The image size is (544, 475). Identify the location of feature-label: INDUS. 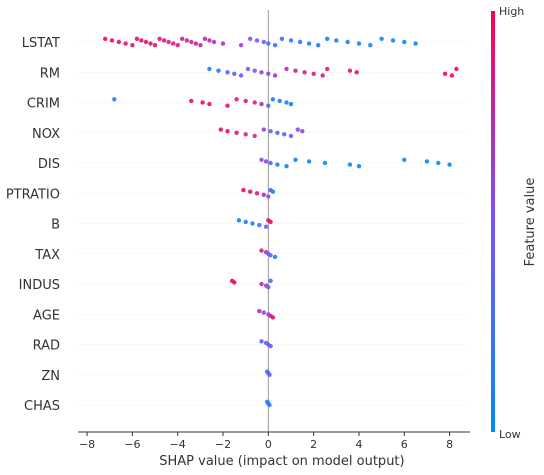
(39, 285).